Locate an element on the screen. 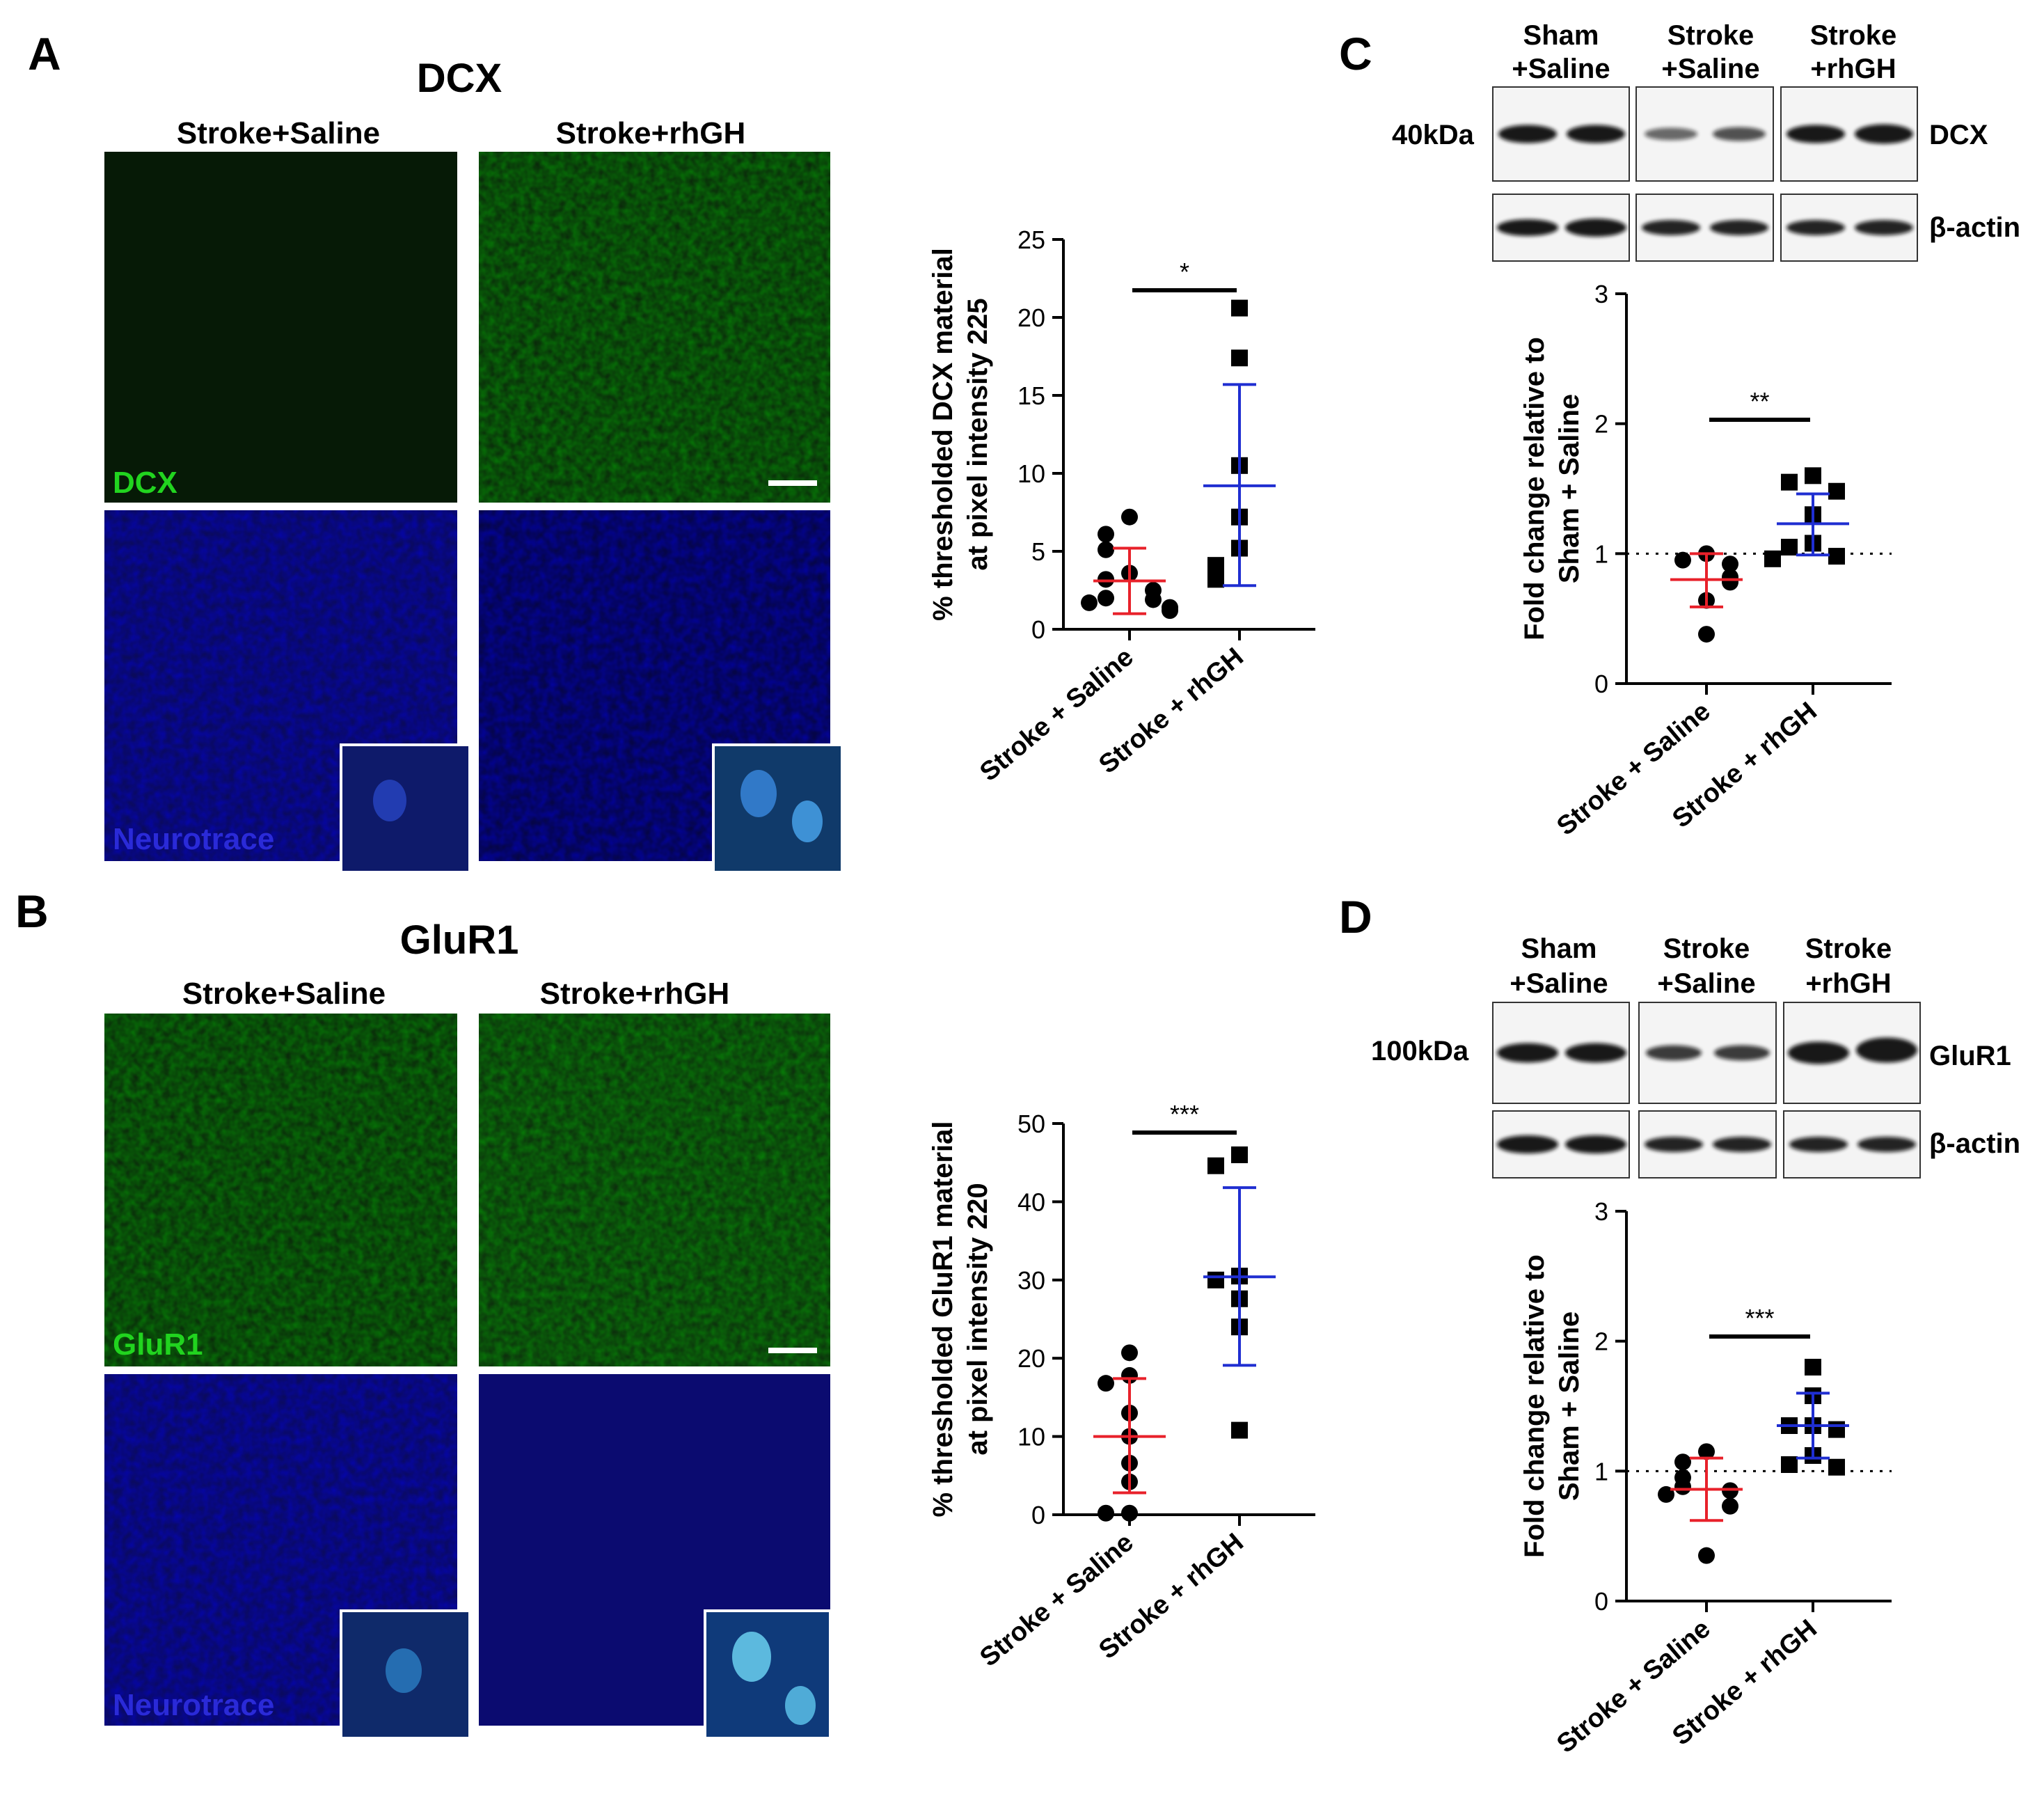  glur1-stain-label: GluR1 is located at coordinates (158, 1344).